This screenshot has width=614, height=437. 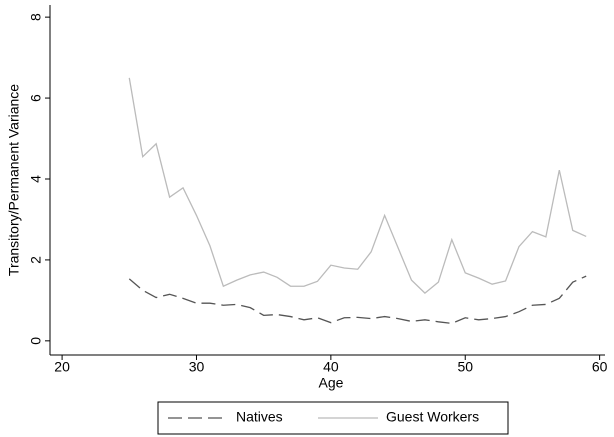 I want to click on y-axis-label: Transitory/Permanent Variance, so click(x=14, y=180).